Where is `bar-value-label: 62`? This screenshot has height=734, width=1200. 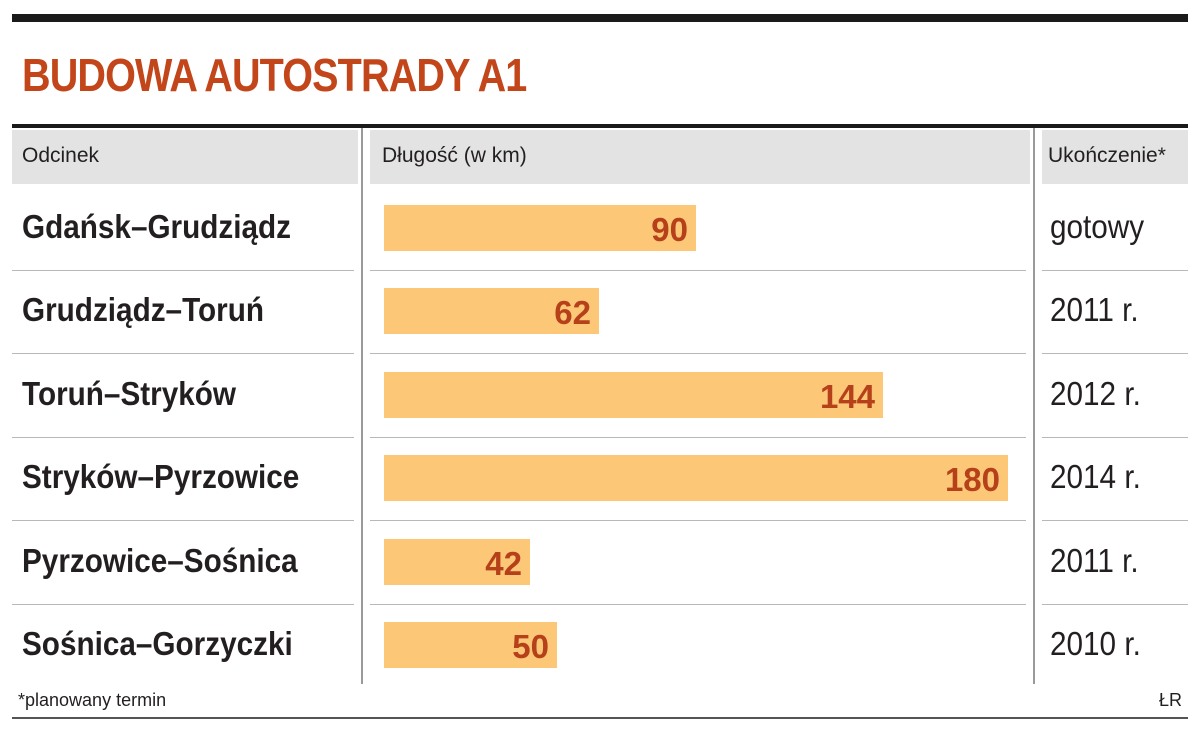
bar-value-label: 62 is located at coordinates (572, 313).